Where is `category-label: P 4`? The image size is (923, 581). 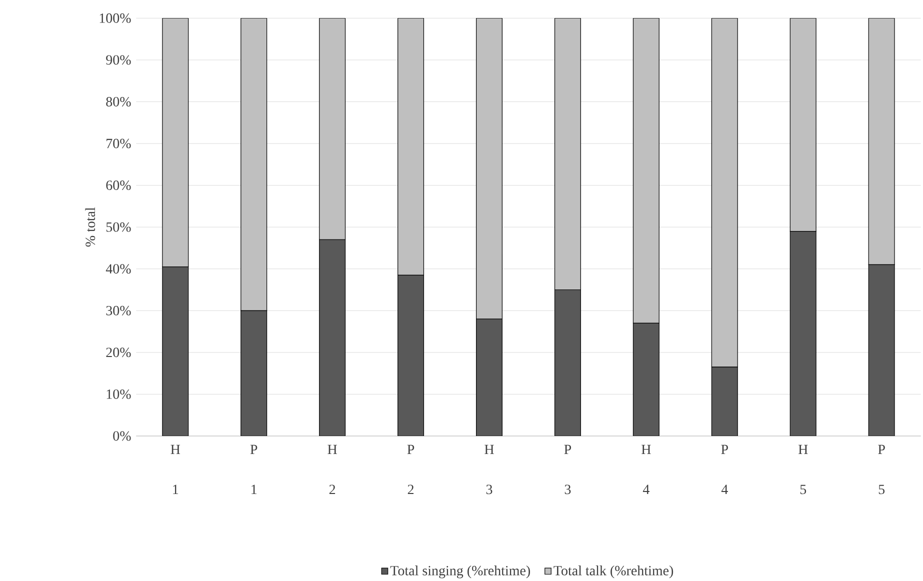 category-label: P 4 is located at coordinates (724, 469).